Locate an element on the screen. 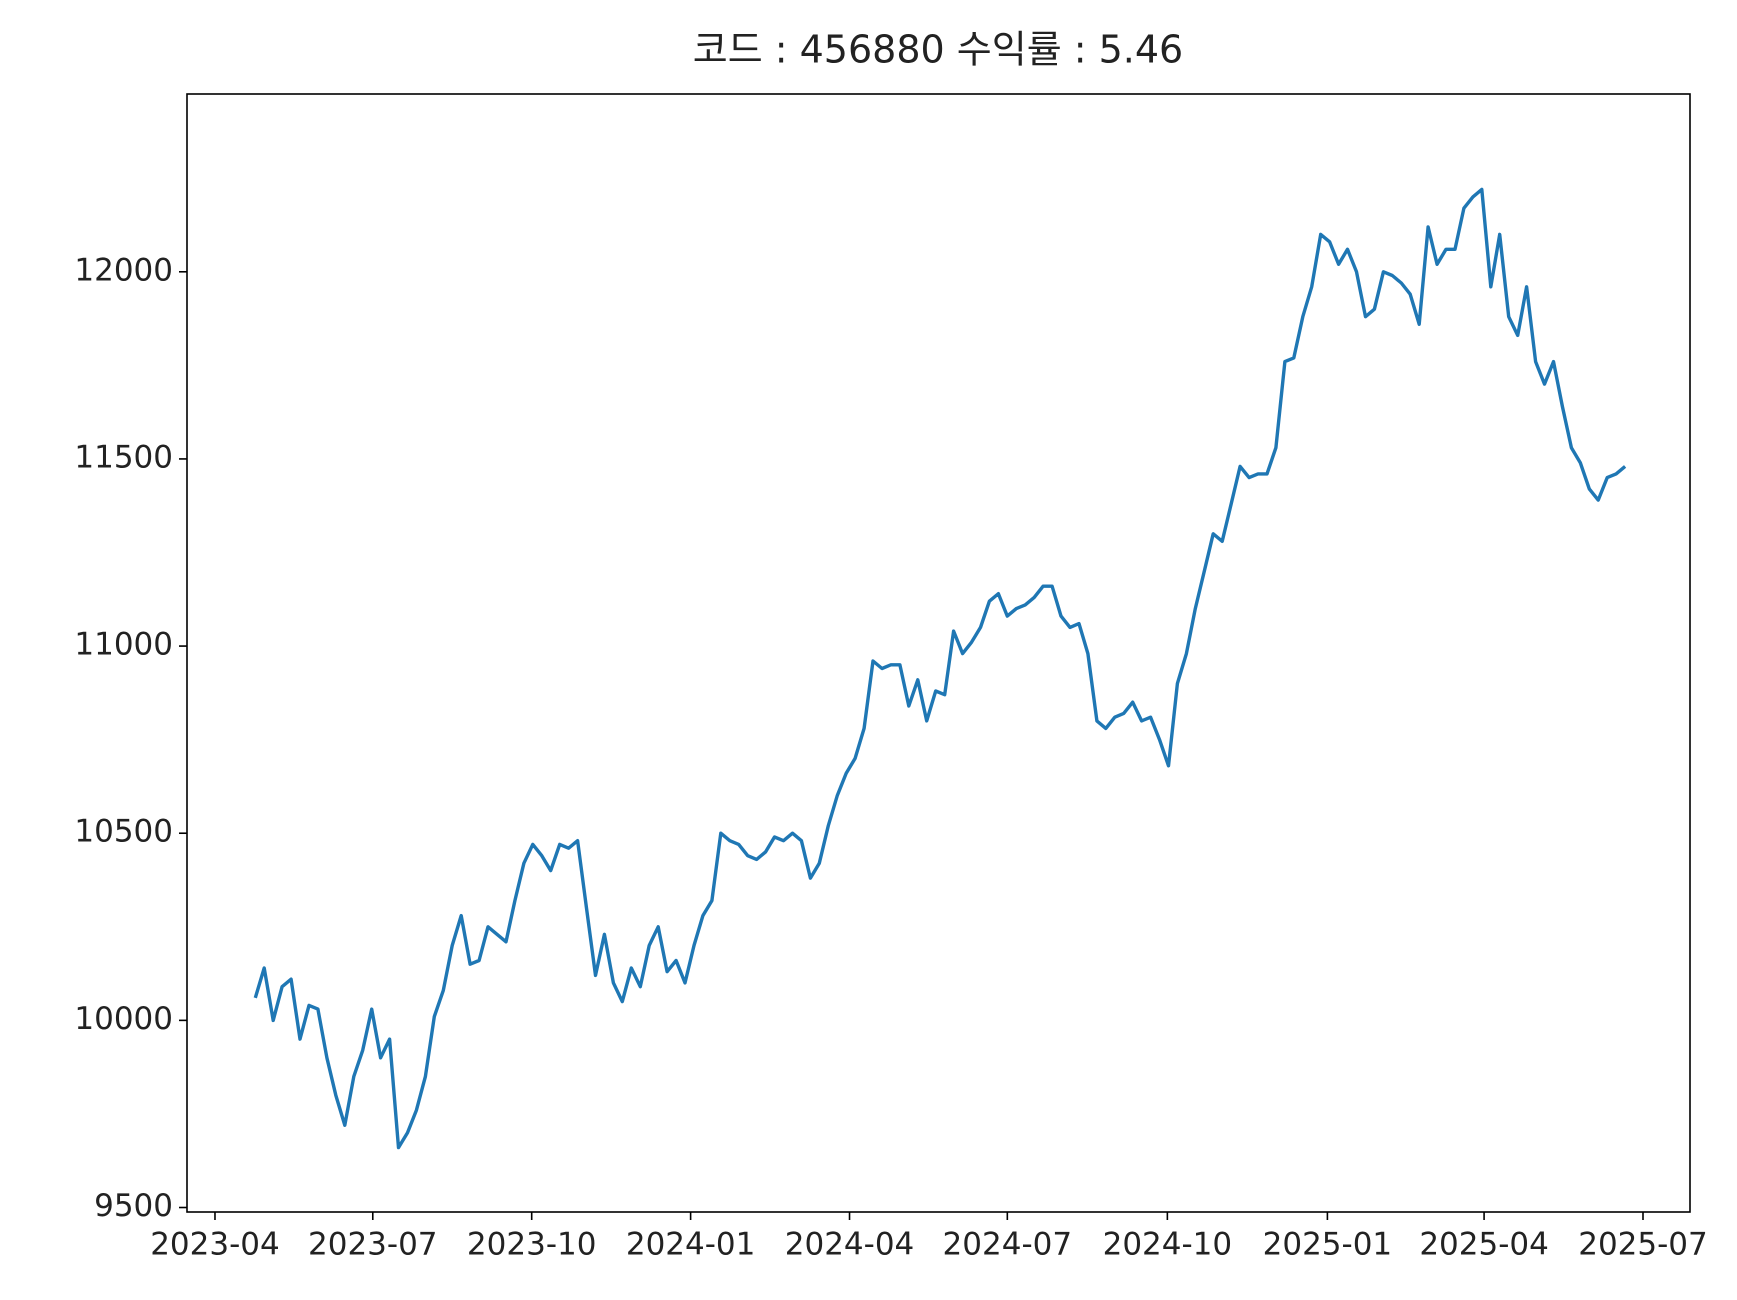  chart-title: 코드 : 456880 수익률 : 5.46 is located at coordinates (938, 50).